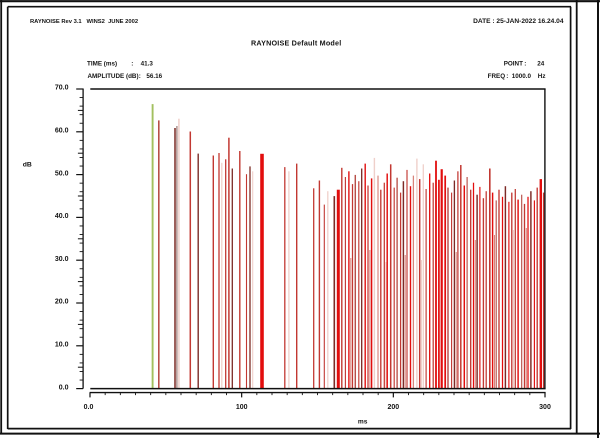 This screenshot has height=438, width=600. Describe the element at coordinates (62, 131) in the screenshot. I see `svg-text: 60.0` at that location.